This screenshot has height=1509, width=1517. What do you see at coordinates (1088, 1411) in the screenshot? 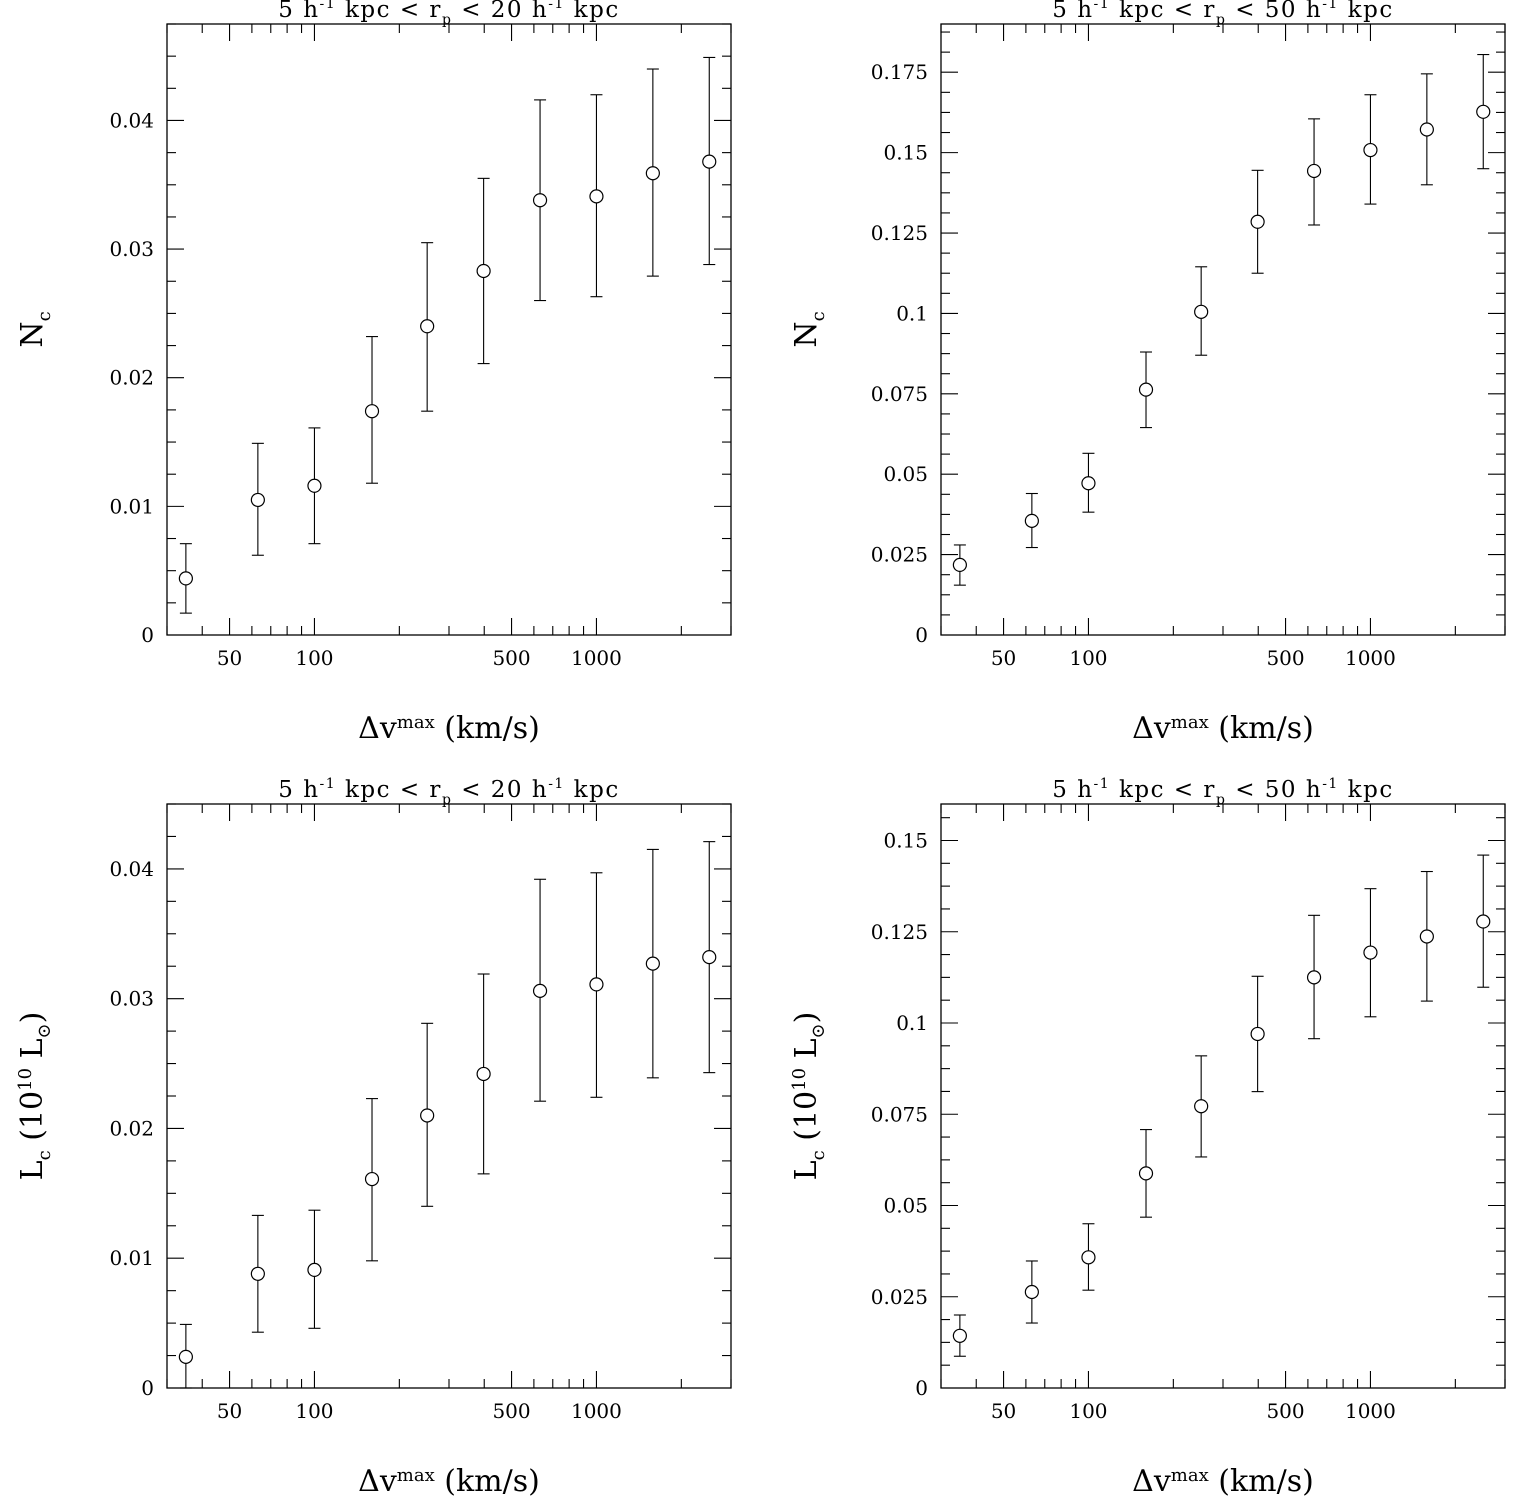
I see `x-tick-label: 100` at bounding box center [1088, 1411].